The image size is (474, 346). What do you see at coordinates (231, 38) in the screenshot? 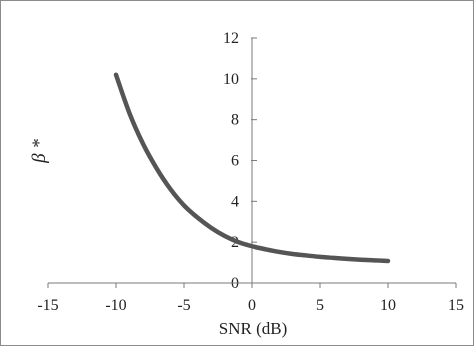
I see `y-tick-label: 12` at bounding box center [231, 38].